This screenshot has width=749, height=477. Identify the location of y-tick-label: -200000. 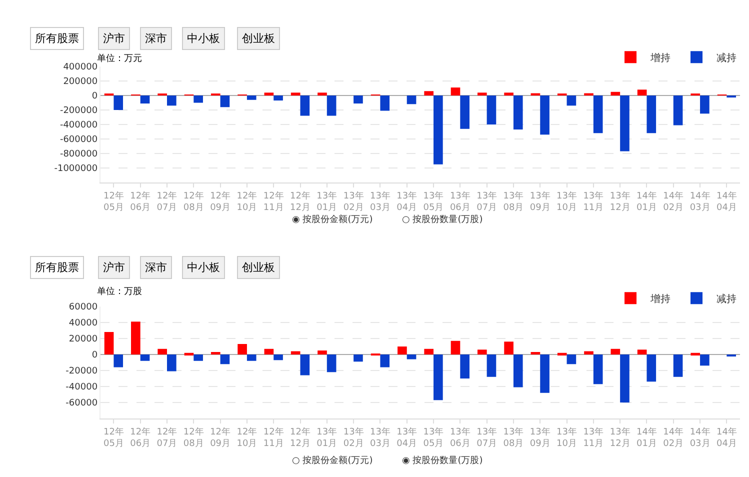
(79, 111).